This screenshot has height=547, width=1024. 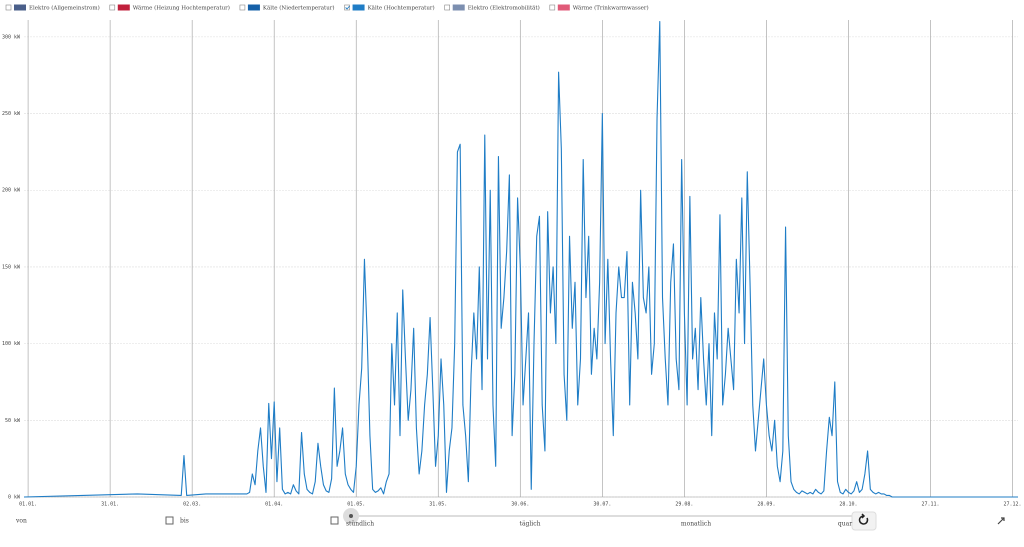 I want to click on x-tick-label: 28.10., so click(x=848, y=505).